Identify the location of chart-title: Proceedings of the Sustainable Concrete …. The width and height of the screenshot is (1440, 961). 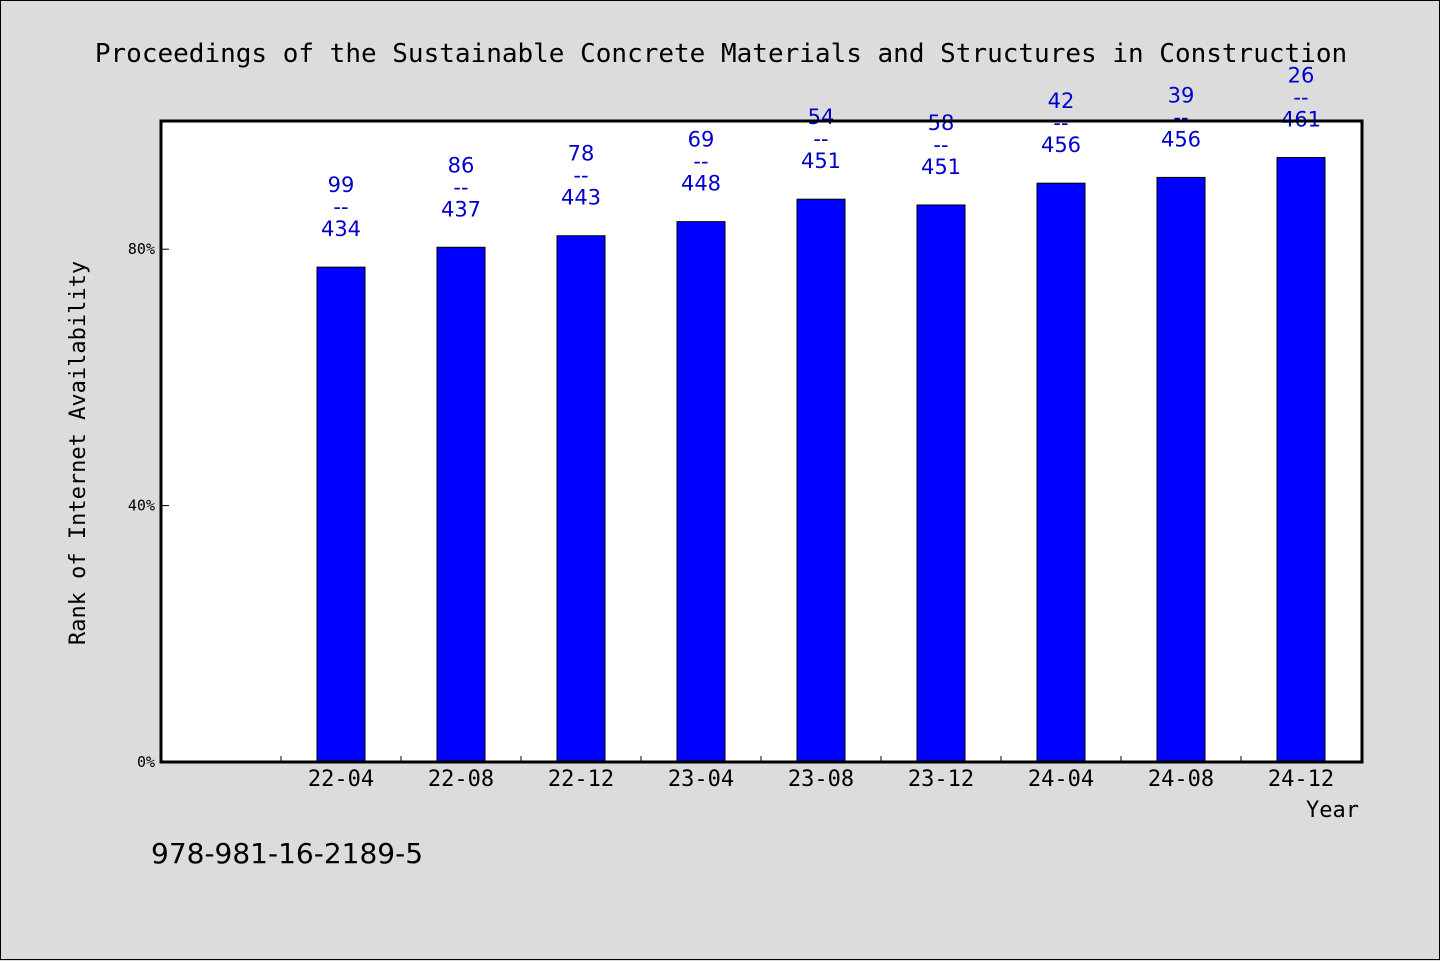
(721, 54).